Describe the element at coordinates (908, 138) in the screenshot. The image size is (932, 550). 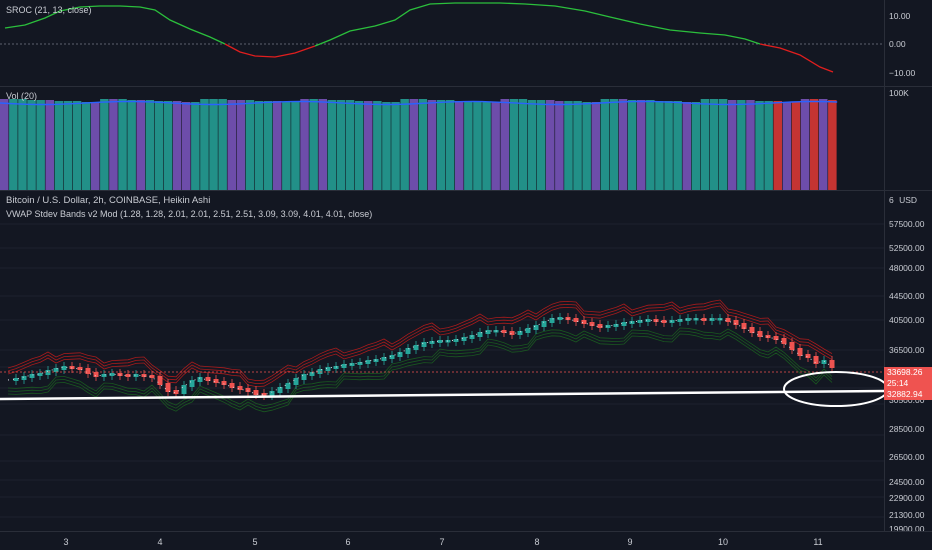
I see `volume-axis: 100K` at that location.